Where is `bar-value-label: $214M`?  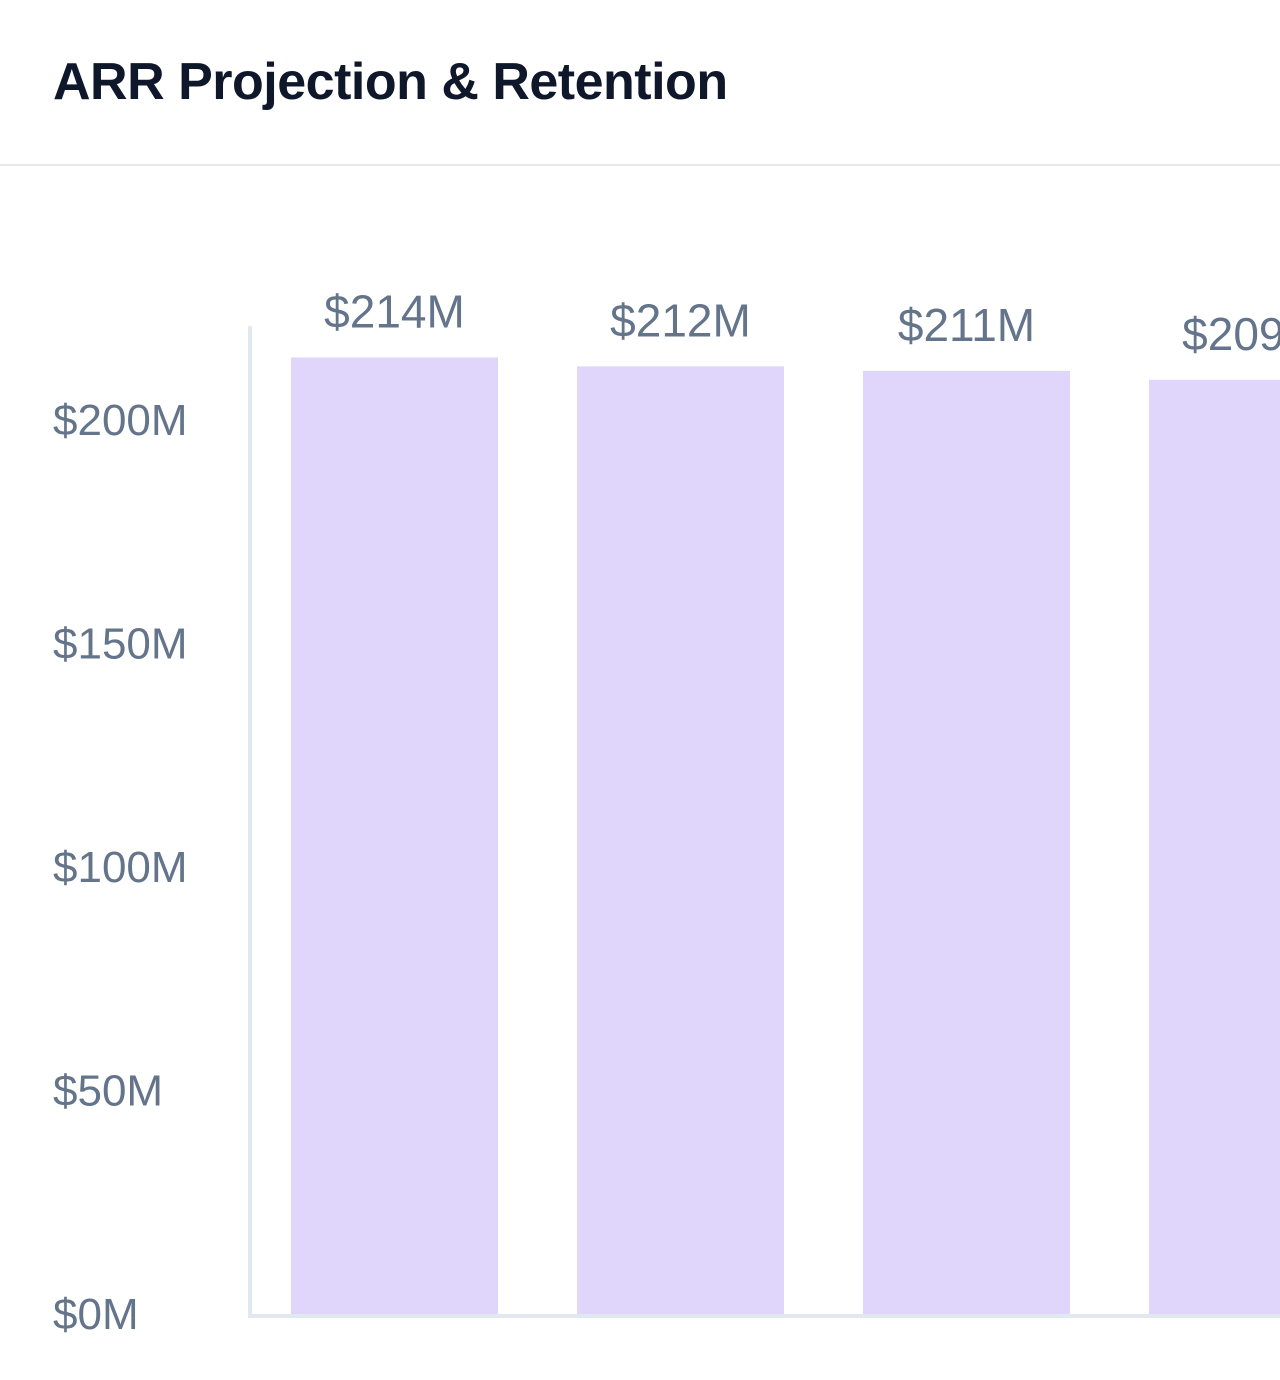 bar-value-label: $214M is located at coordinates (394, 311).